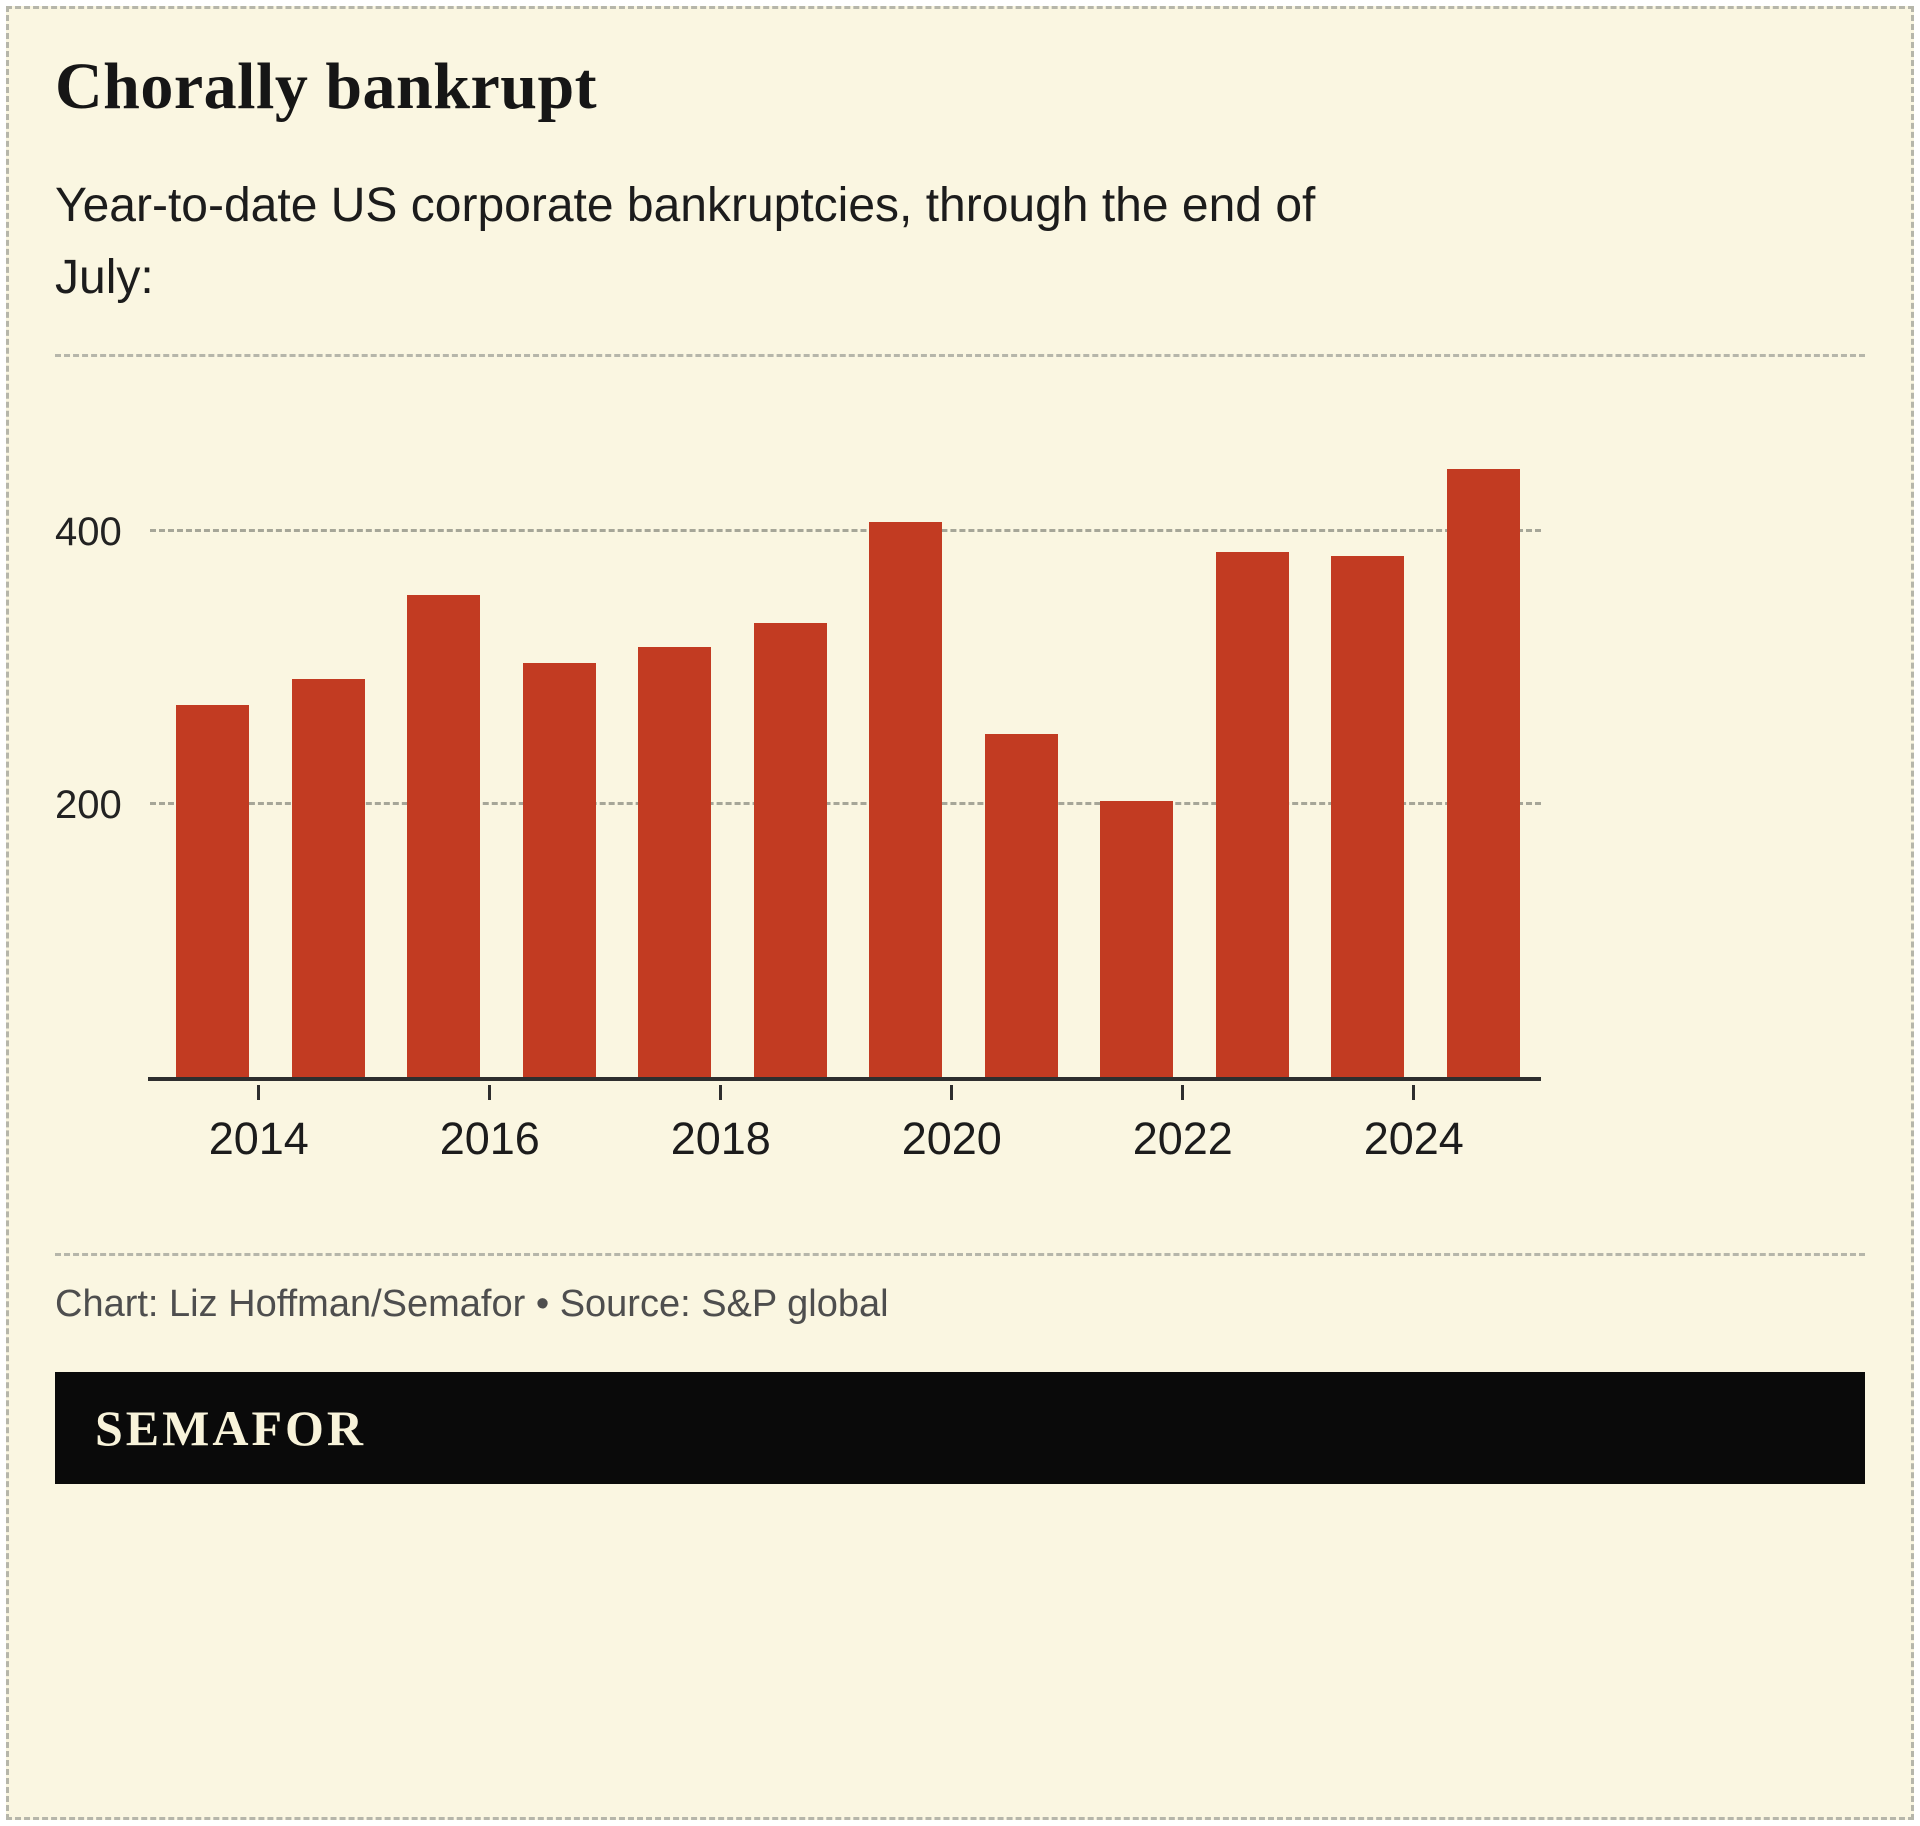 The width and height of the screenshot is (1920, 1826). What do you see at coordinates (1252, 815) in the screenshot?
I see `bar-2023` at bounding box center [1252, 815].